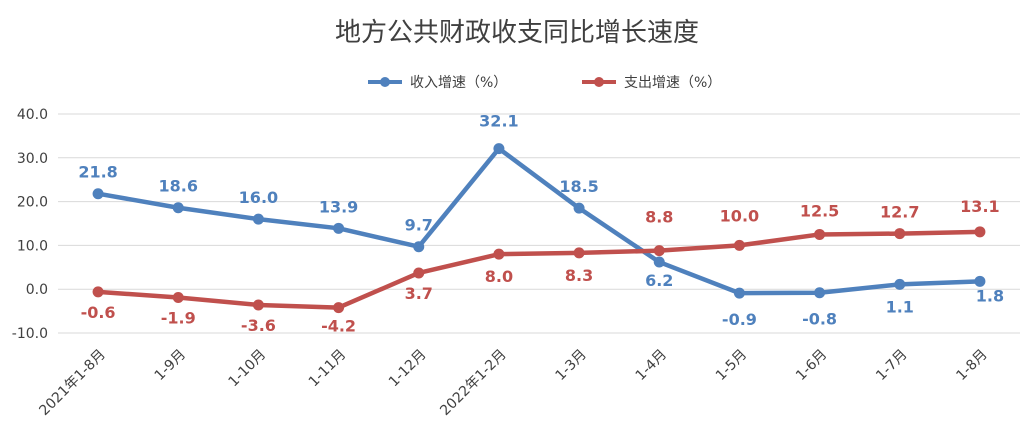 The image size is (1034, 445). Describe the element at coordinates (328, 369) in the screenshot. I see `x-tick-label: 1-11月` at that location.